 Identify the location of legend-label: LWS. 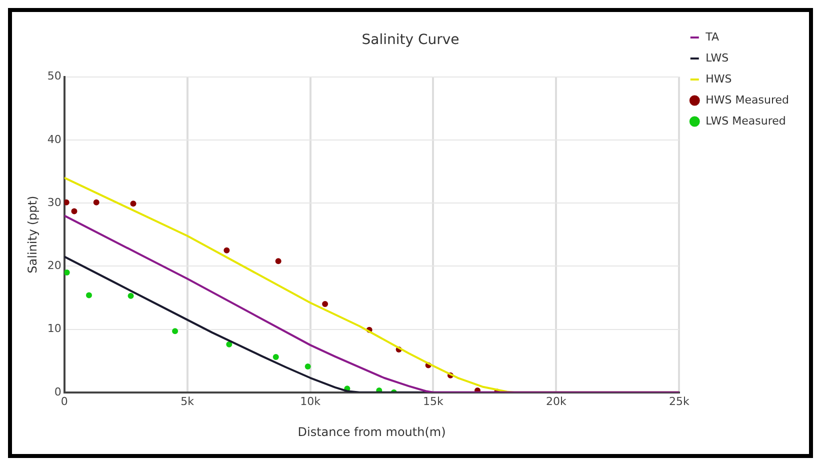
(717, 57).